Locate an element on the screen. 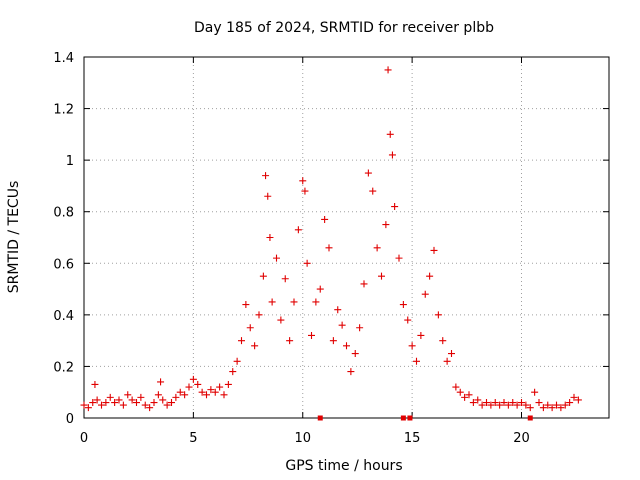  y-tick-label: 0.8 is located at coordinates (63, 213).